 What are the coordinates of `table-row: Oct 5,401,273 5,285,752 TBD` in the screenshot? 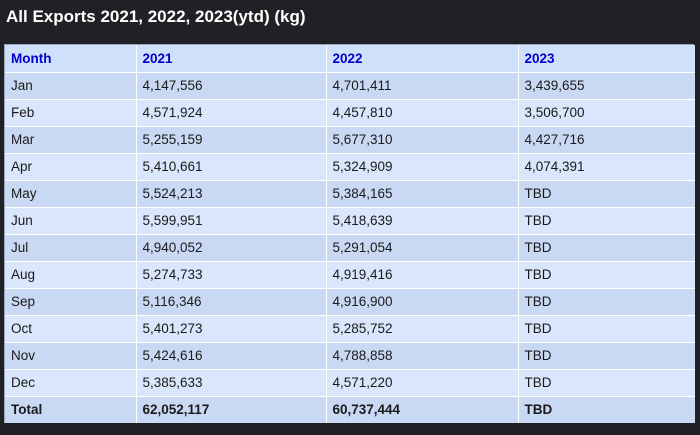 It's located at (350, 329).